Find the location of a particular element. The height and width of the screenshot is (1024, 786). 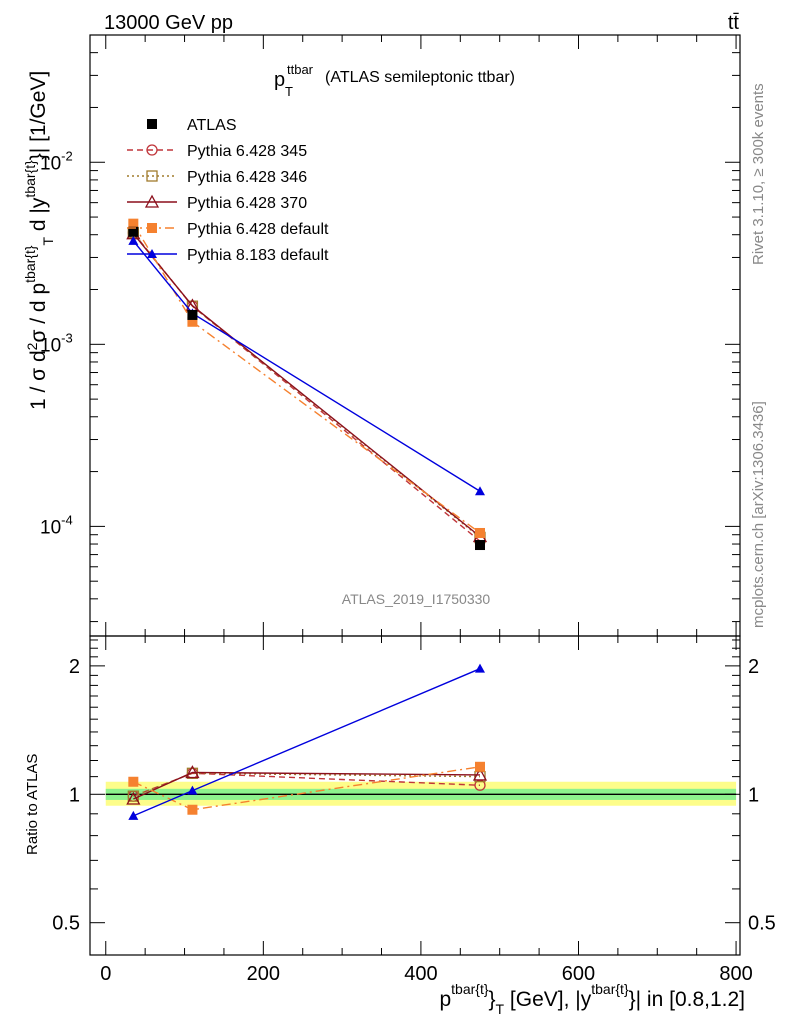

title-symbol: p is located at coordinates (279, 80).